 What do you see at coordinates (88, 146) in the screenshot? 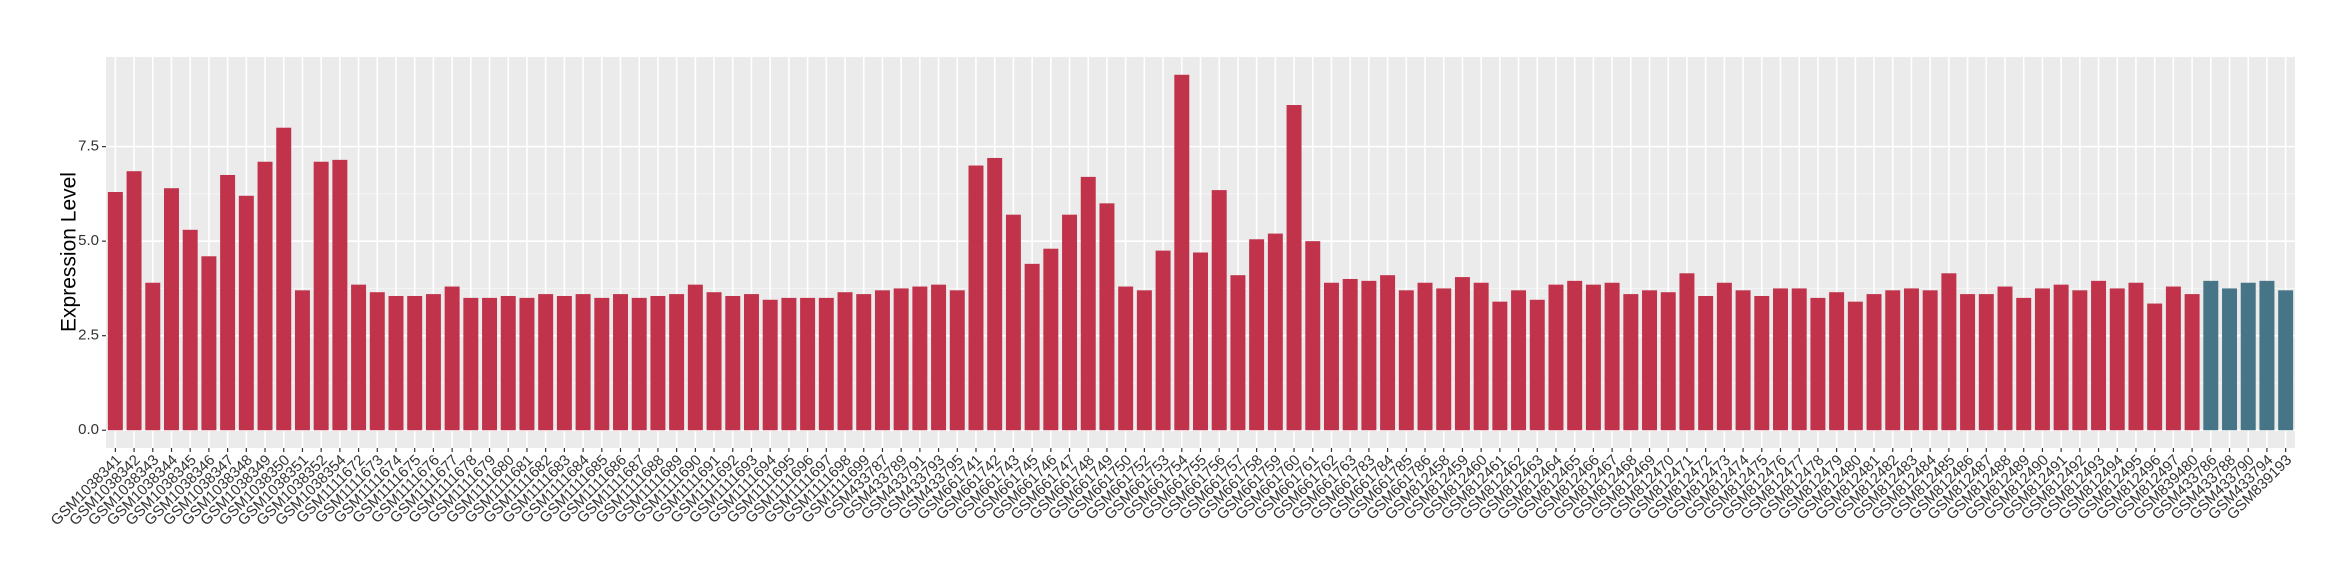
I see `y-tick-label: 7.5` at bounding box center [88, 146].